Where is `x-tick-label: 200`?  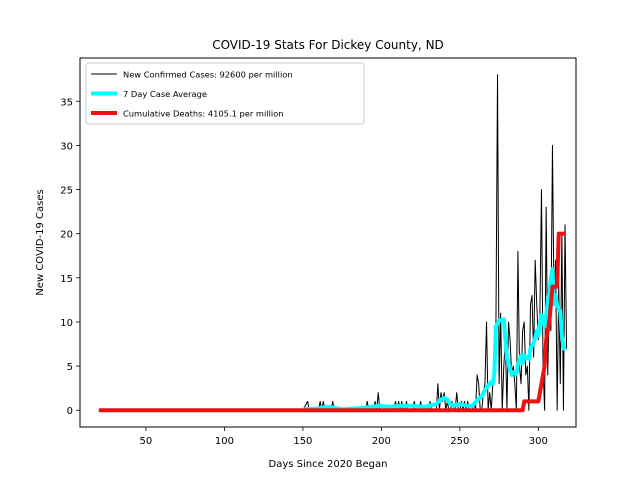
x-tick-label: 200 is located at coordinates (381, 441).